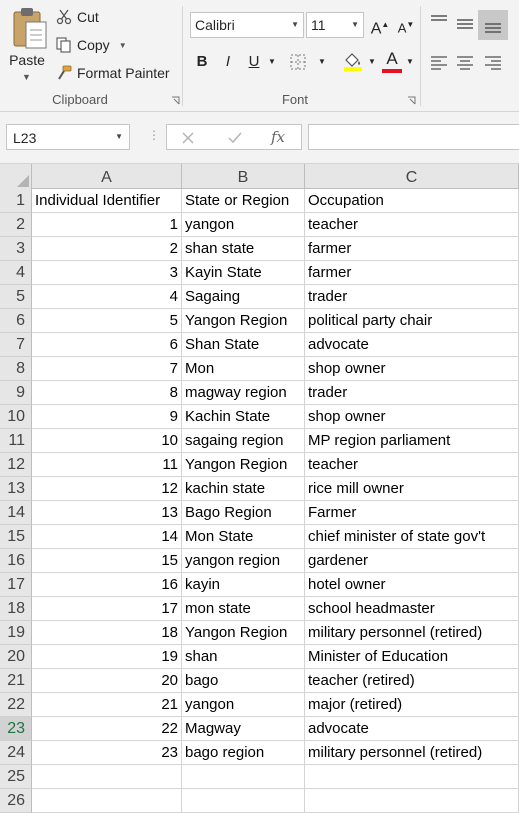 The height and width of the screenshot is (813, 519). I want to click on row-header: 2, so click(16, 225).